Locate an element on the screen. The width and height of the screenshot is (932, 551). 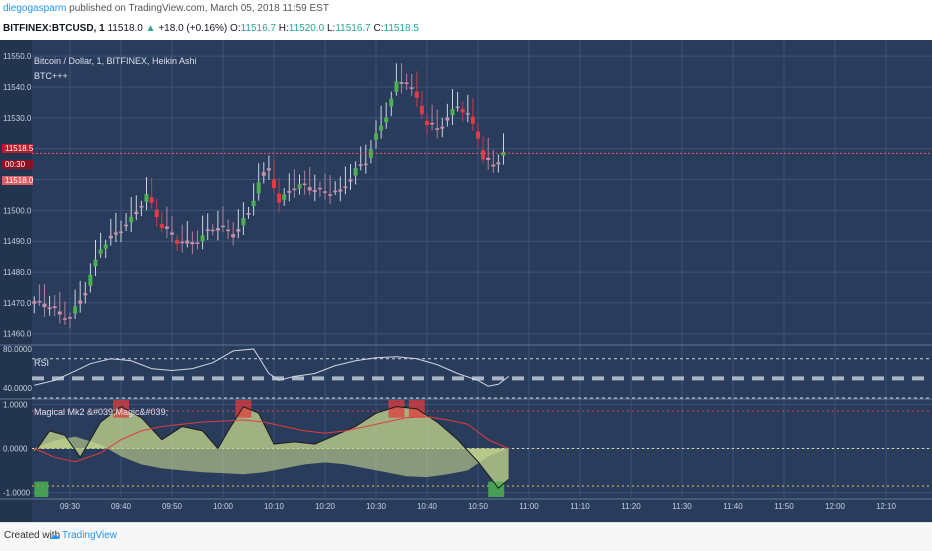
tradingview-logo-icon: ☁ is located at coordinates (54, 536).